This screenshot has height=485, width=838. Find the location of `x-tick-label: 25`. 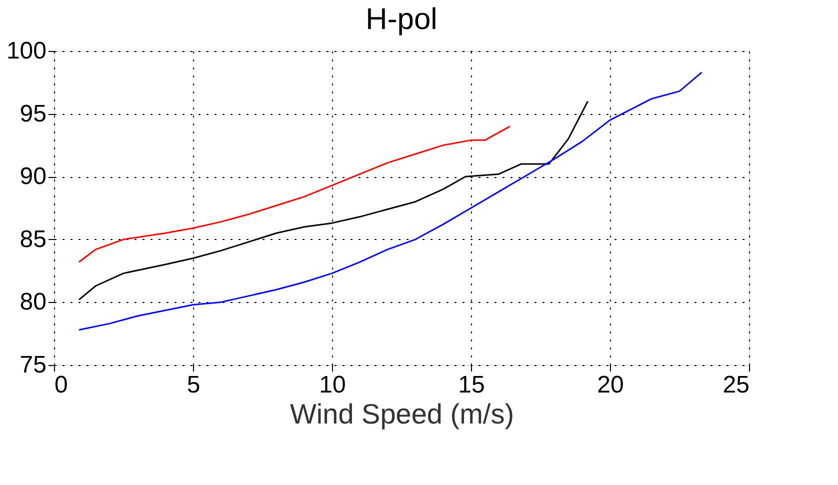

x-tick-label: 25 is located at coordinates (736, 385).